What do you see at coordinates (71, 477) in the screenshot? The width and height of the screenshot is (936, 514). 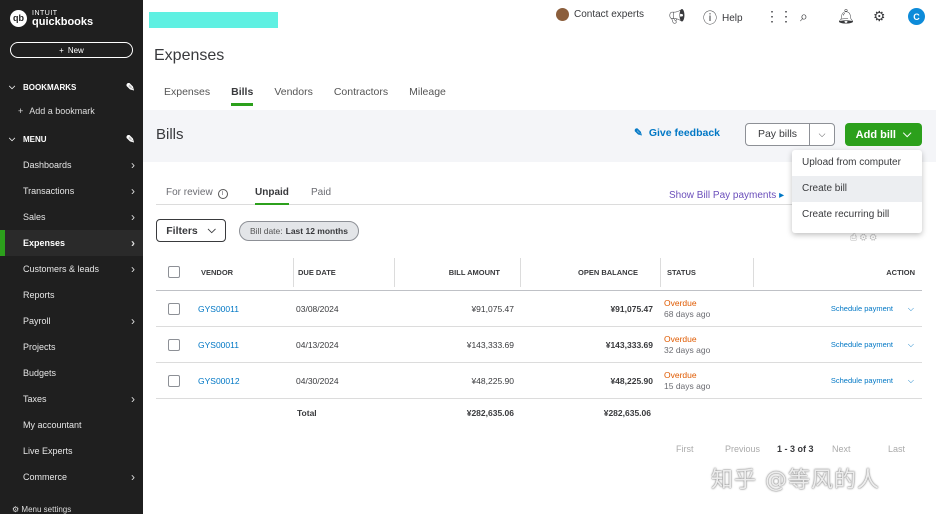 I see `sidebar-item-commerce: Commerce ›` at bounding box center [71, 477].